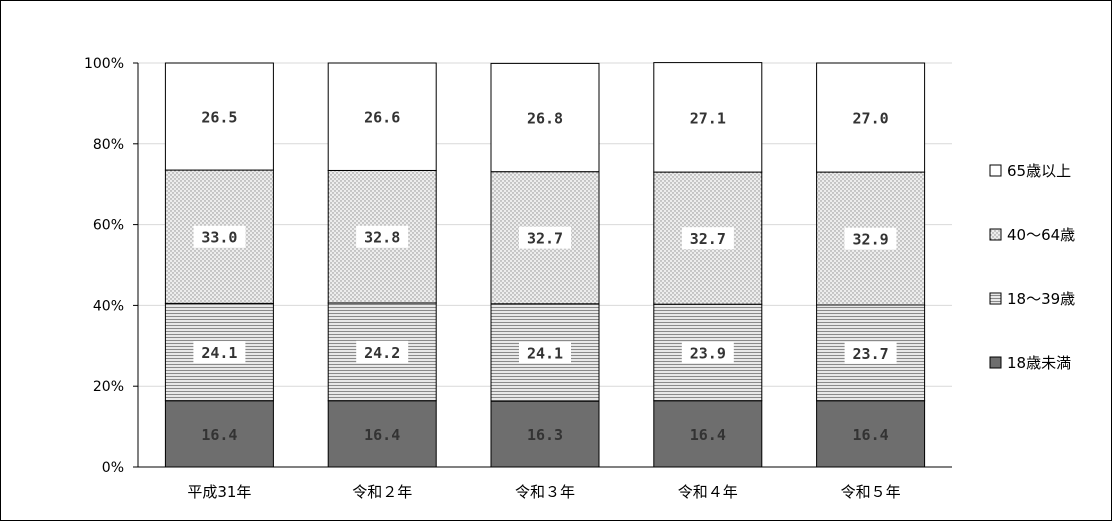 The height and width of the screenshot is (521, 1112). What do you see at coordinates (1039, 363) in the screenshot?
I see `legend-label: 18歳未満` at bounding box center [1039, 363].